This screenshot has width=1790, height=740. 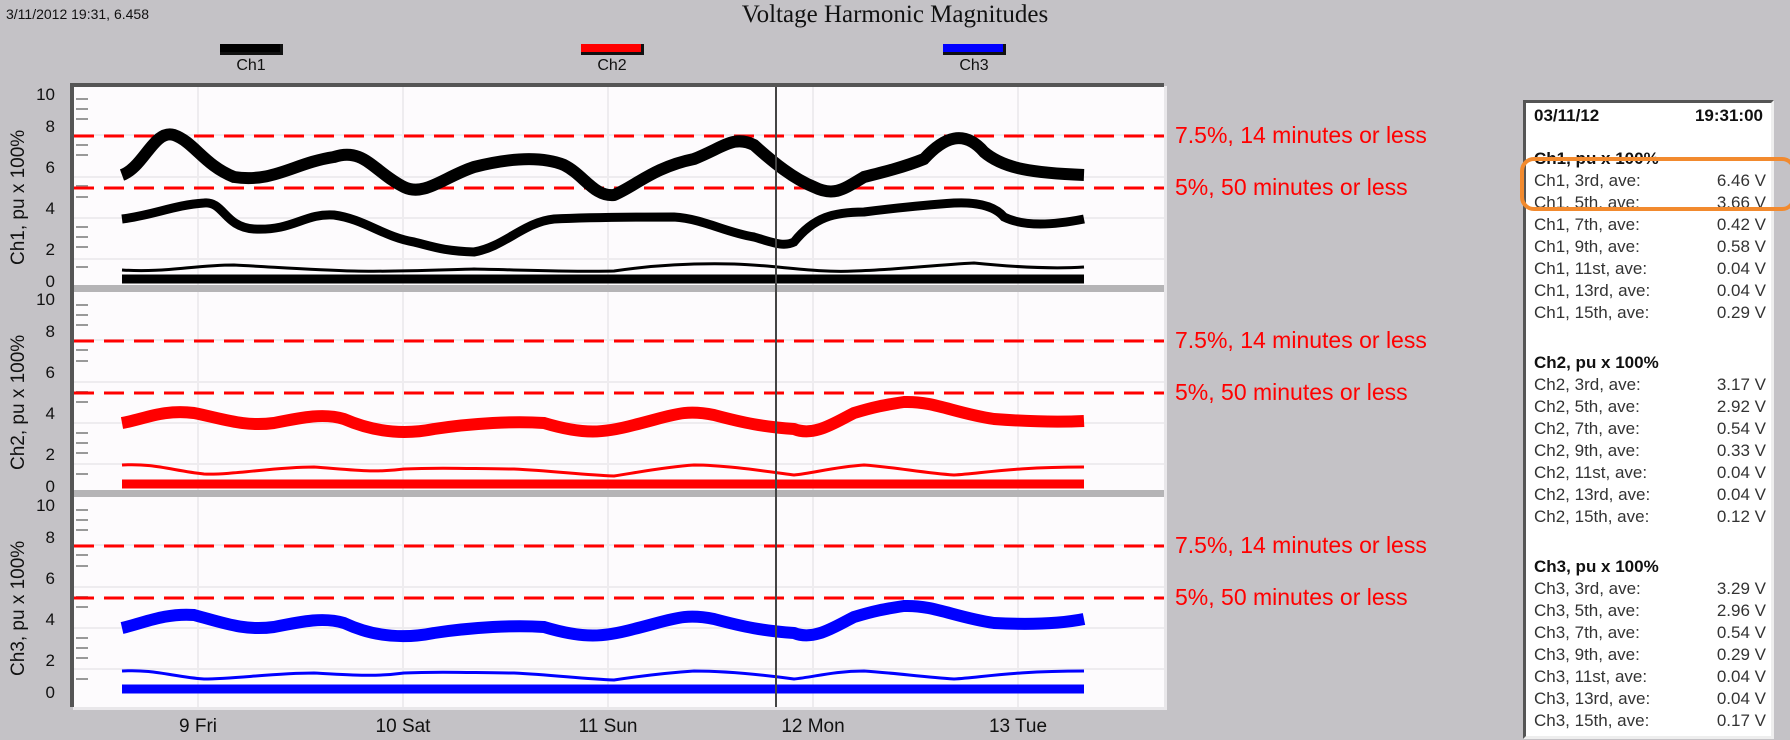 What do you see at coordinates (974, 49) in the screenshot?
I see `legend-swatch-ch3` at bounding box center [974, 49].